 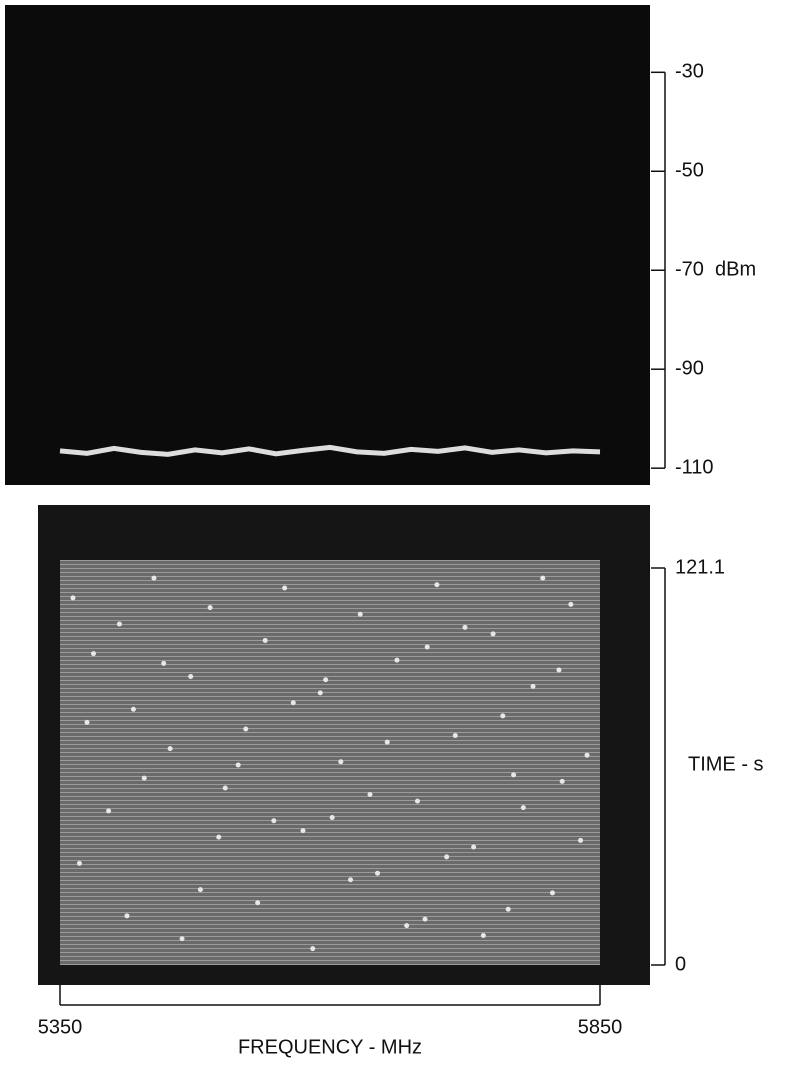 I want to click on y-tick-label: 0, so click(x=680, y=964).